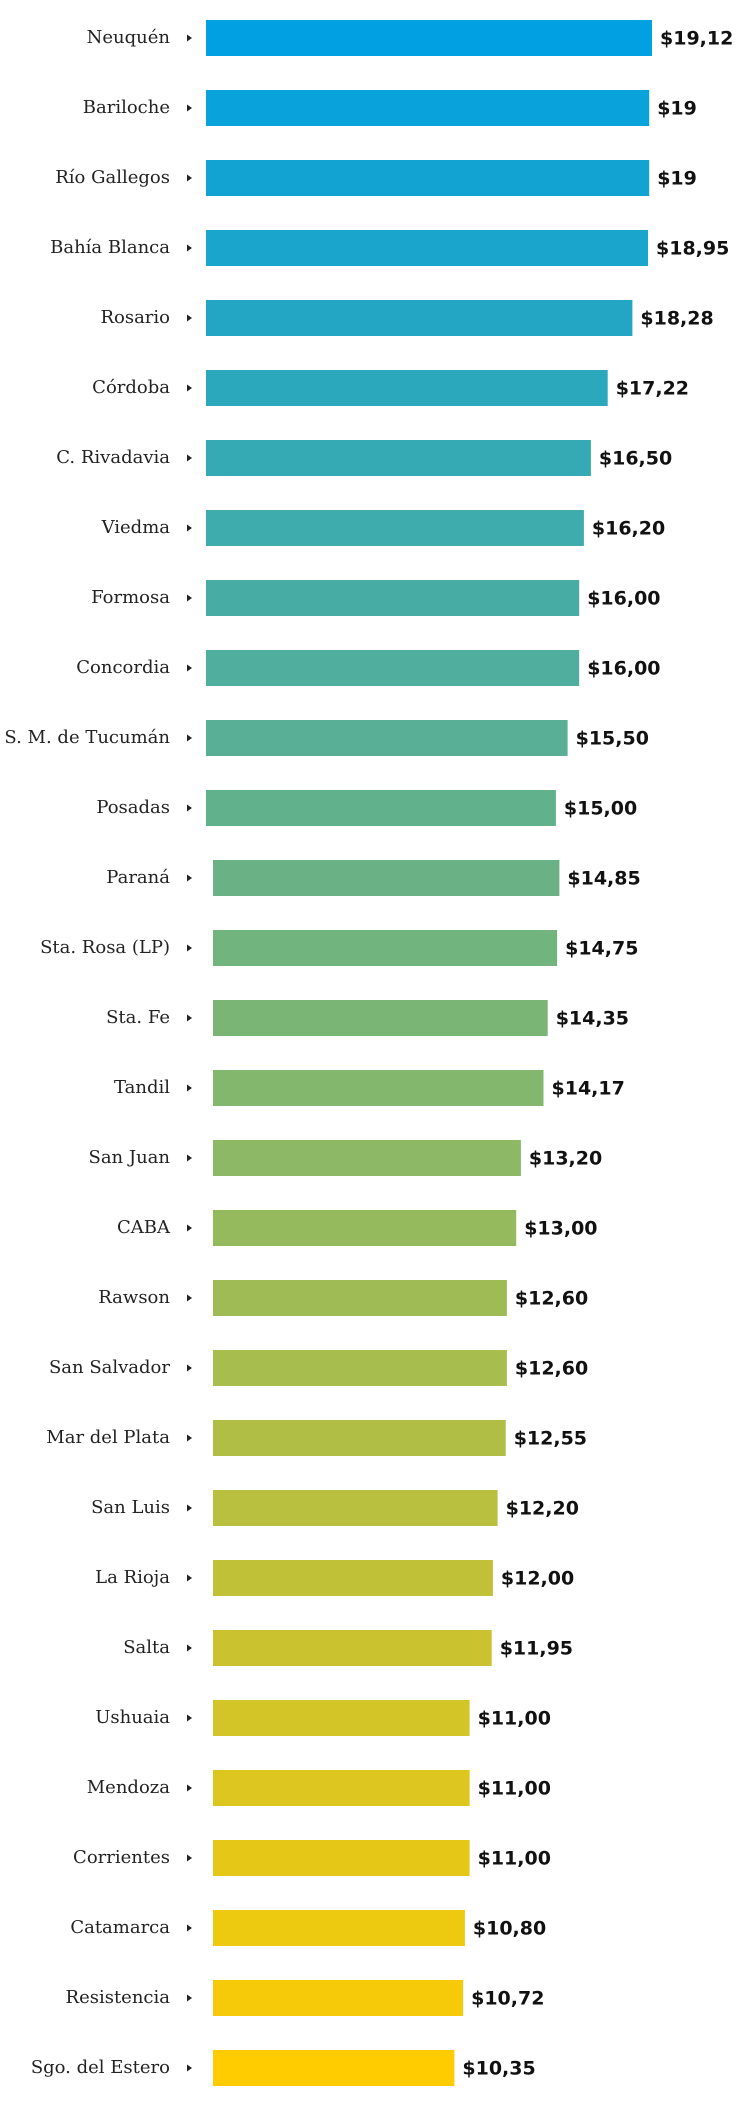 The height and width of the screenshot is (2101, 740). What do you see at coordinates (138, 877) in the screenshot?
I see `category-label: Paraná` at bounding box center [138, 877].